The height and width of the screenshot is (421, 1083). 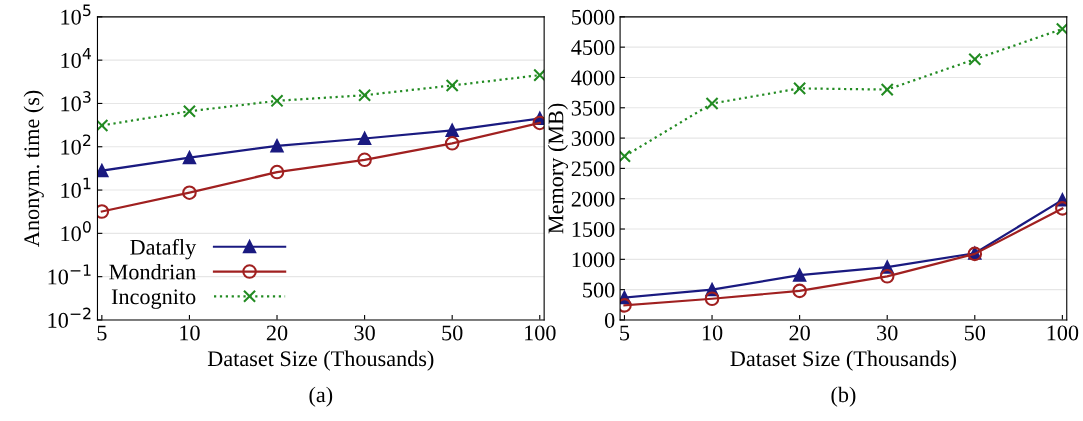 What do you see at coordinates (609, 320) in the screenshot?
I see `y-tick-label: 0` at bounding box center [609, 320].